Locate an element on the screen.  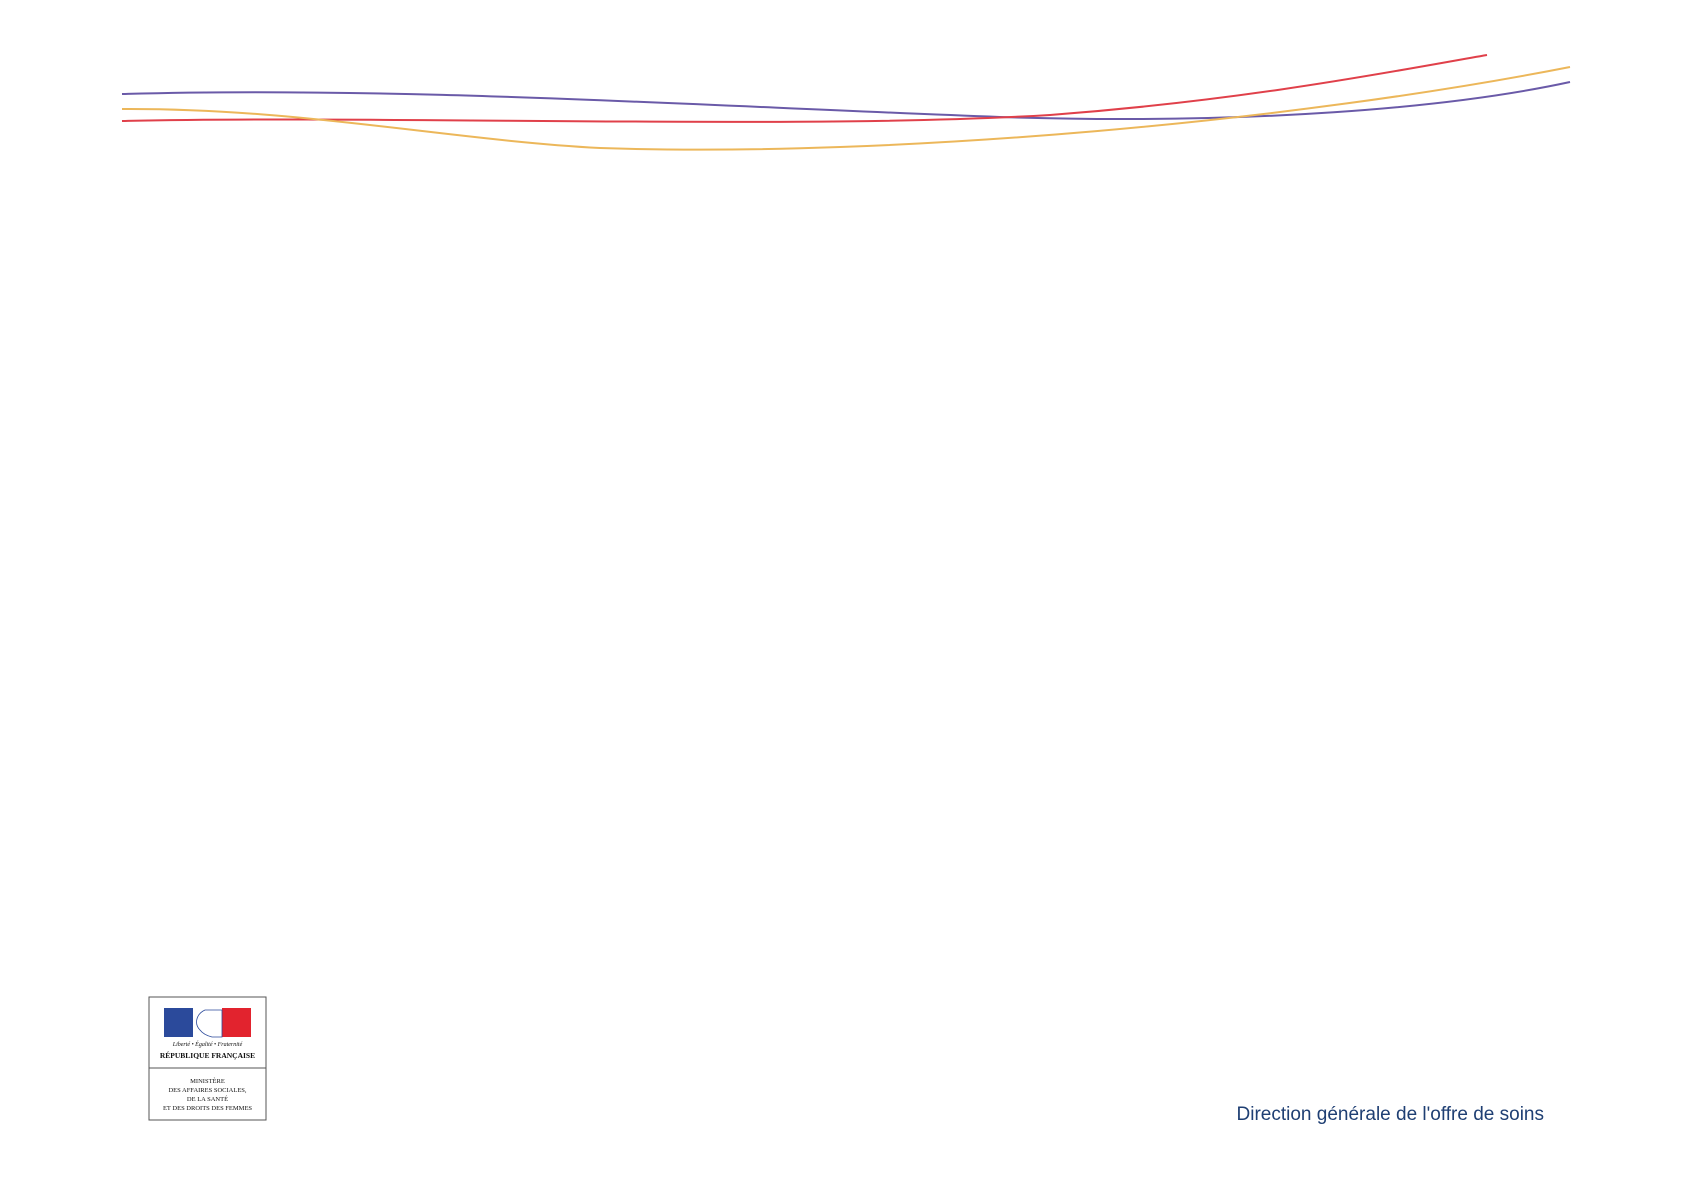
orange-wave is located at coordinates (846, 108).